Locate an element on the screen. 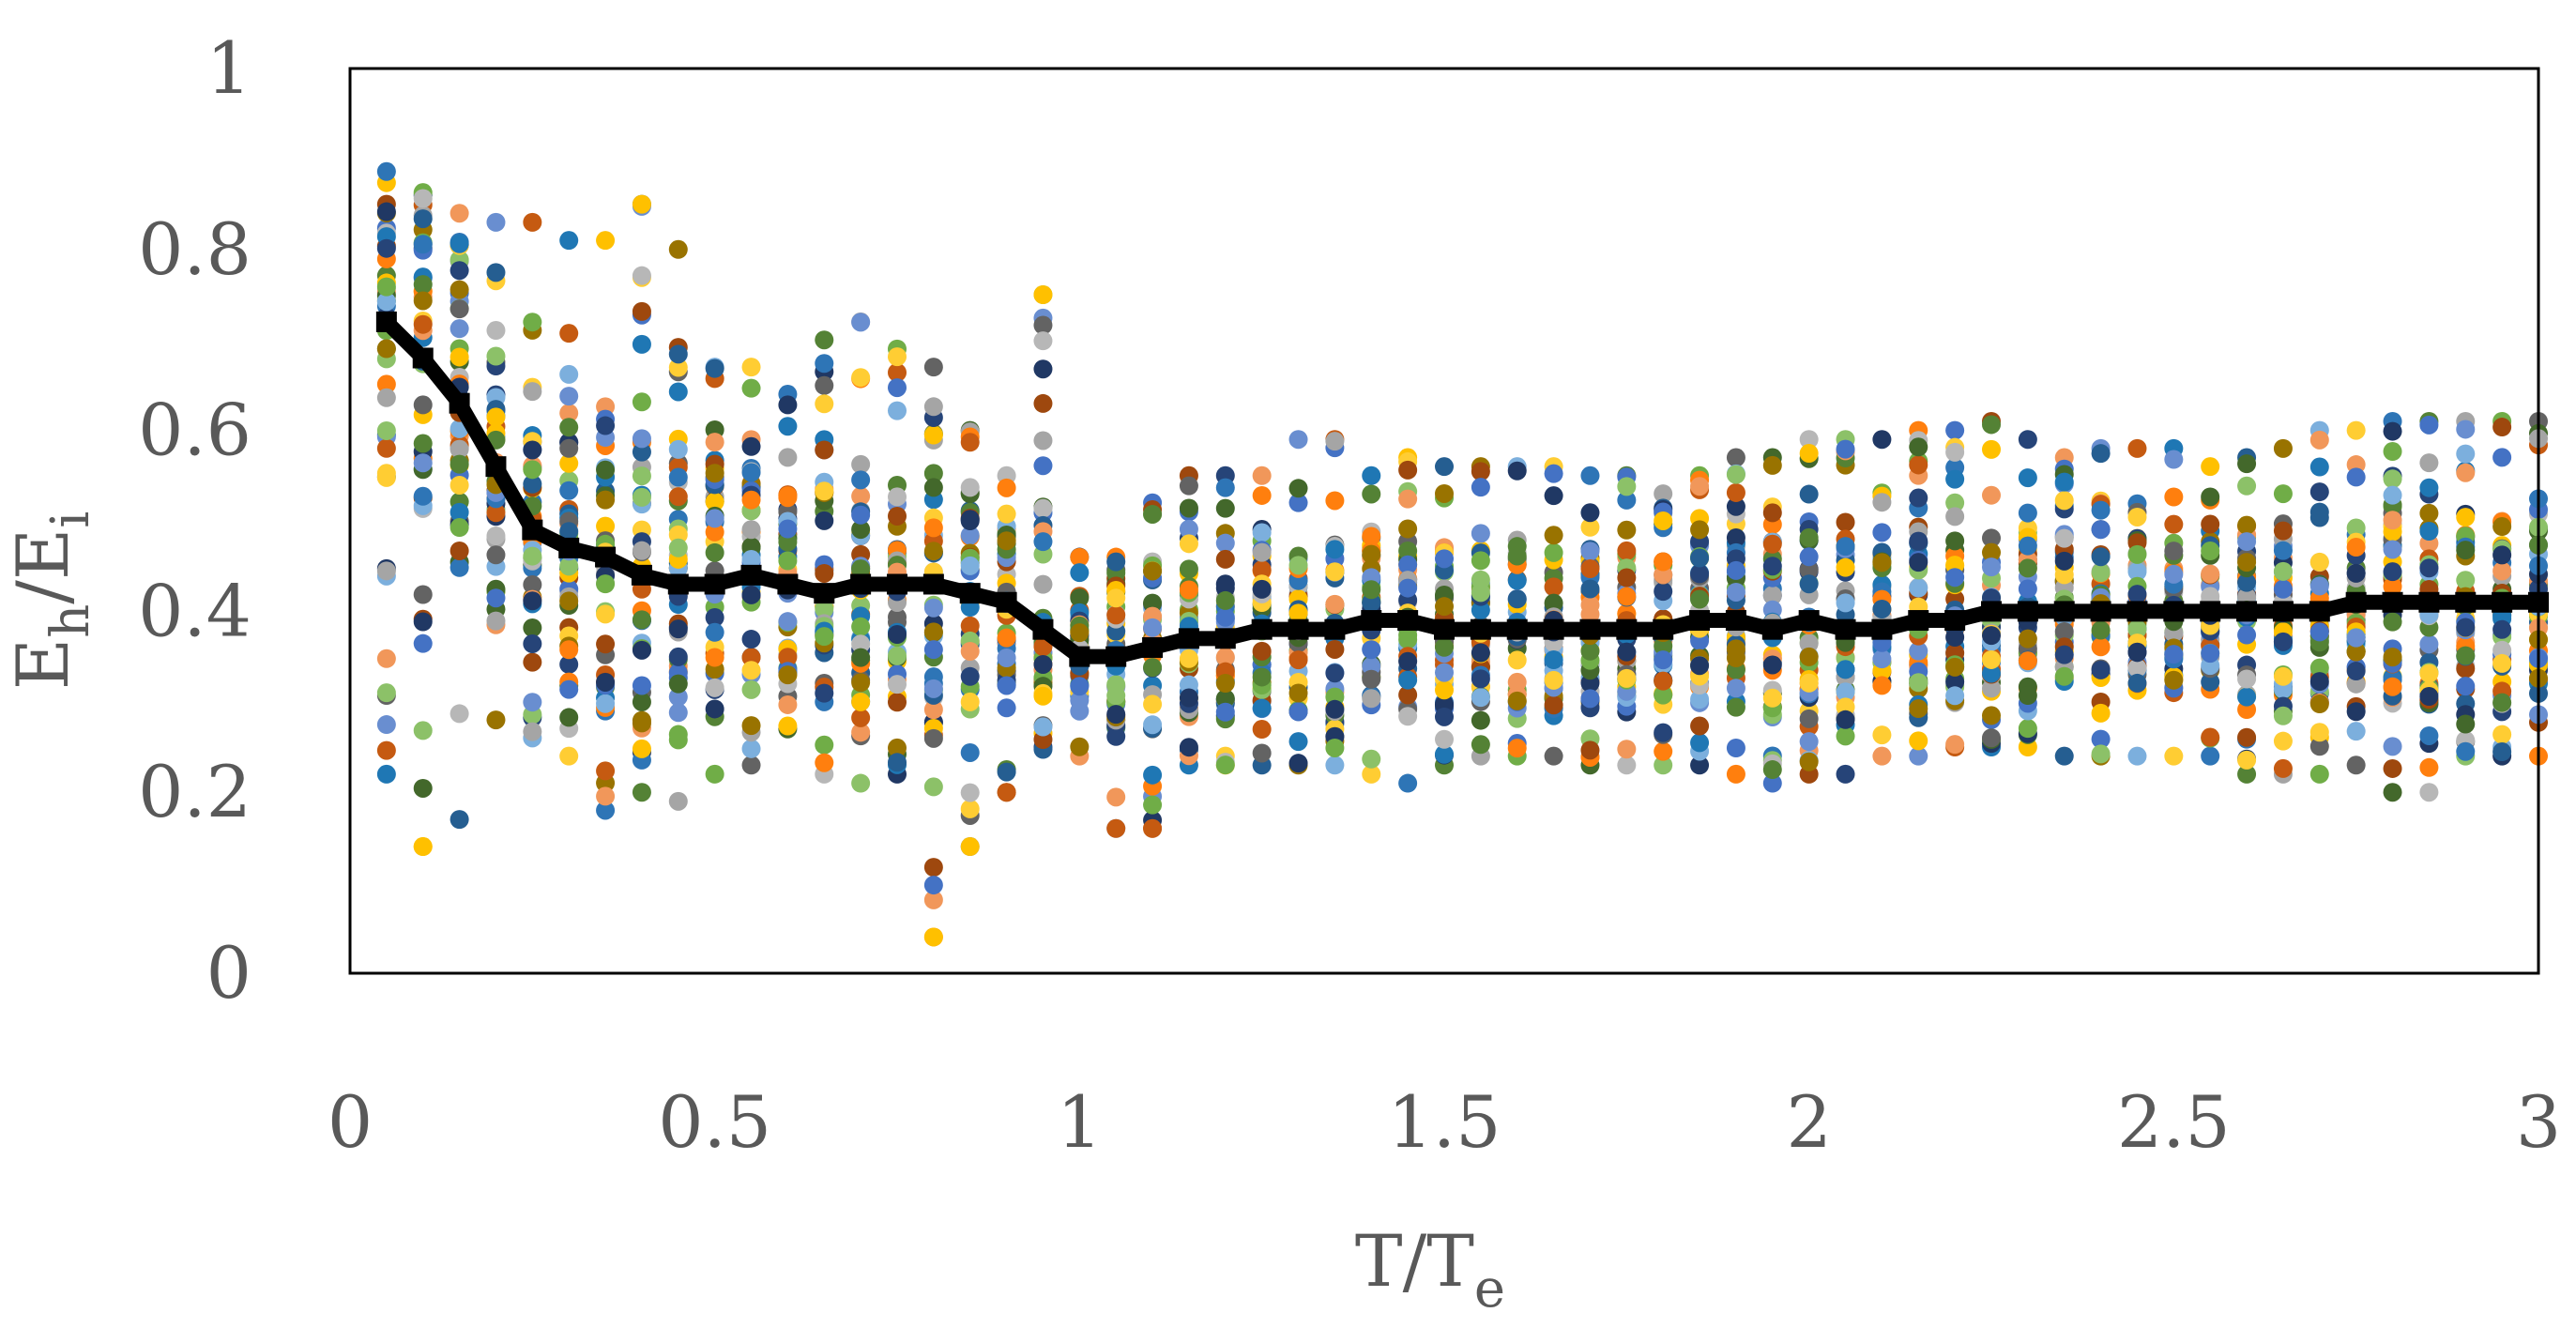 The height and width of the screenshot is (1343, 2576). y-tick-label: 0.8 is located at coordinates (195, 249).